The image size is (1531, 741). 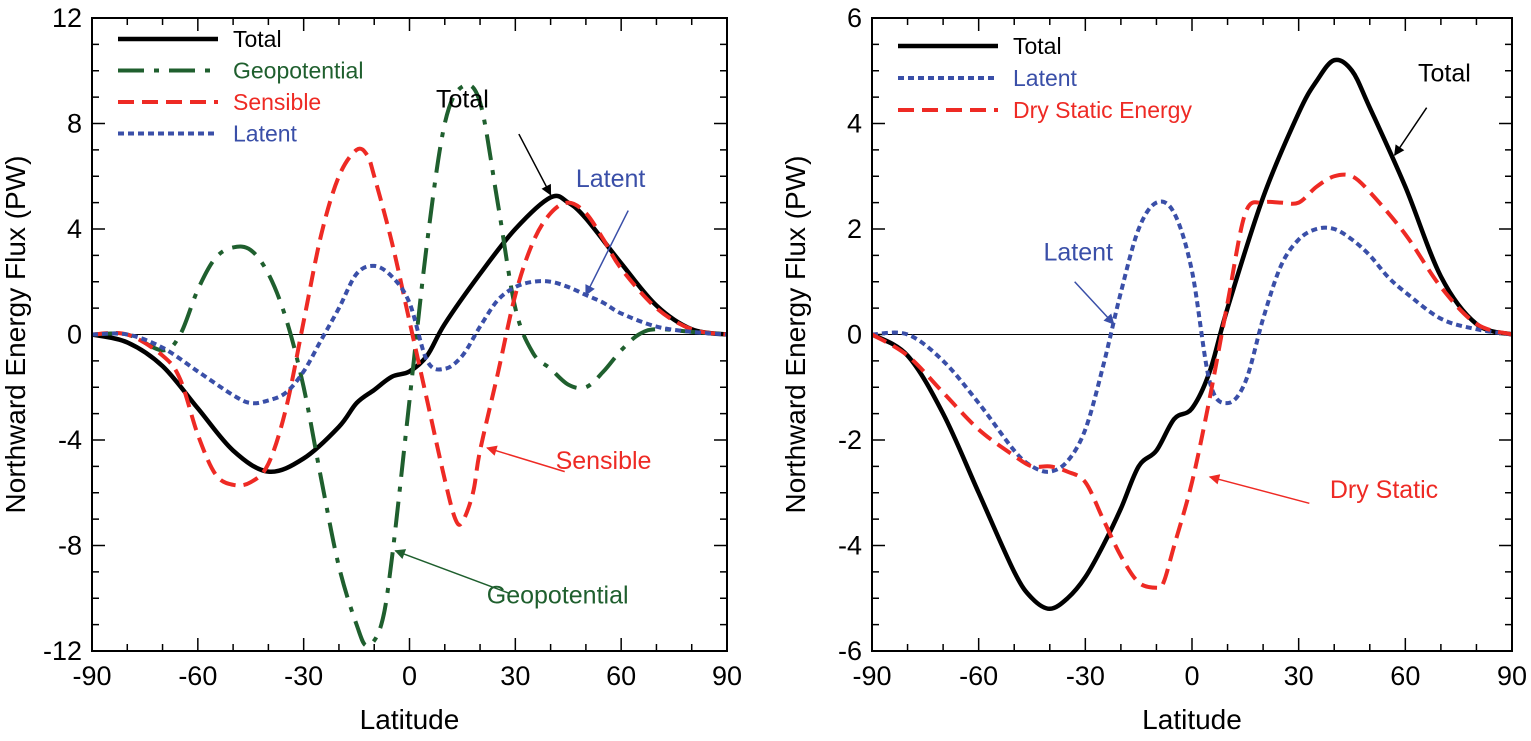 What do you see at coordinates (604, 461) in the screenshot?
I see `annotation-label-sensible: Sensible` at bounding box center [604, 461].